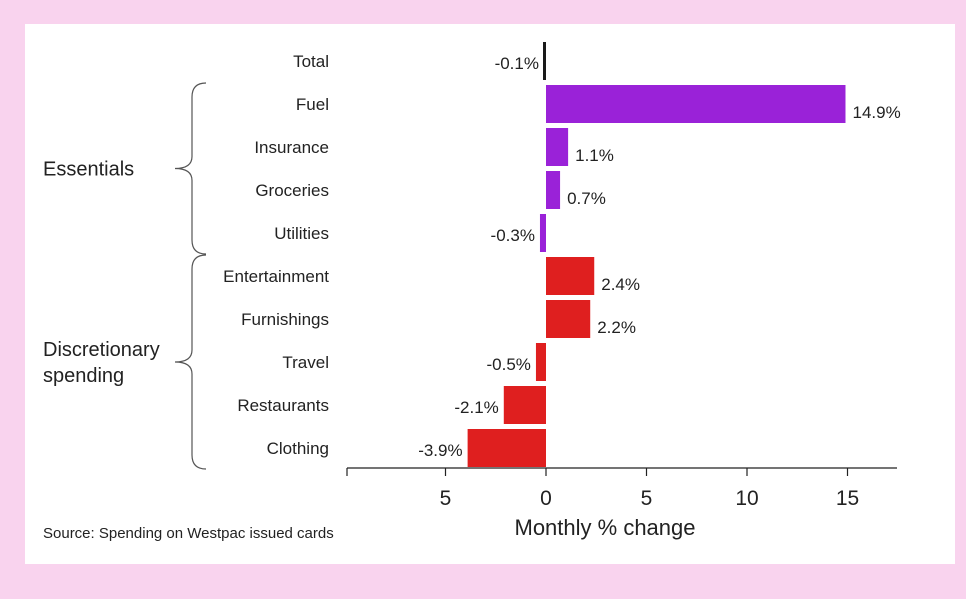  What do you see at coordinates (546, 498) in the screenshot?
I see `x-tick-label: 0` at bounding box center [546, 498].